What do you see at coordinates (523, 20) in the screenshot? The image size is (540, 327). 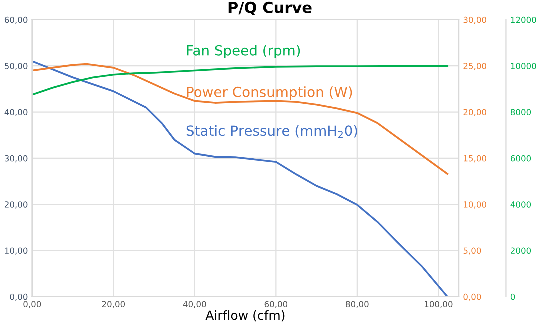 I see `y3-tick-label: 12000` at bounding box center [523, 20].